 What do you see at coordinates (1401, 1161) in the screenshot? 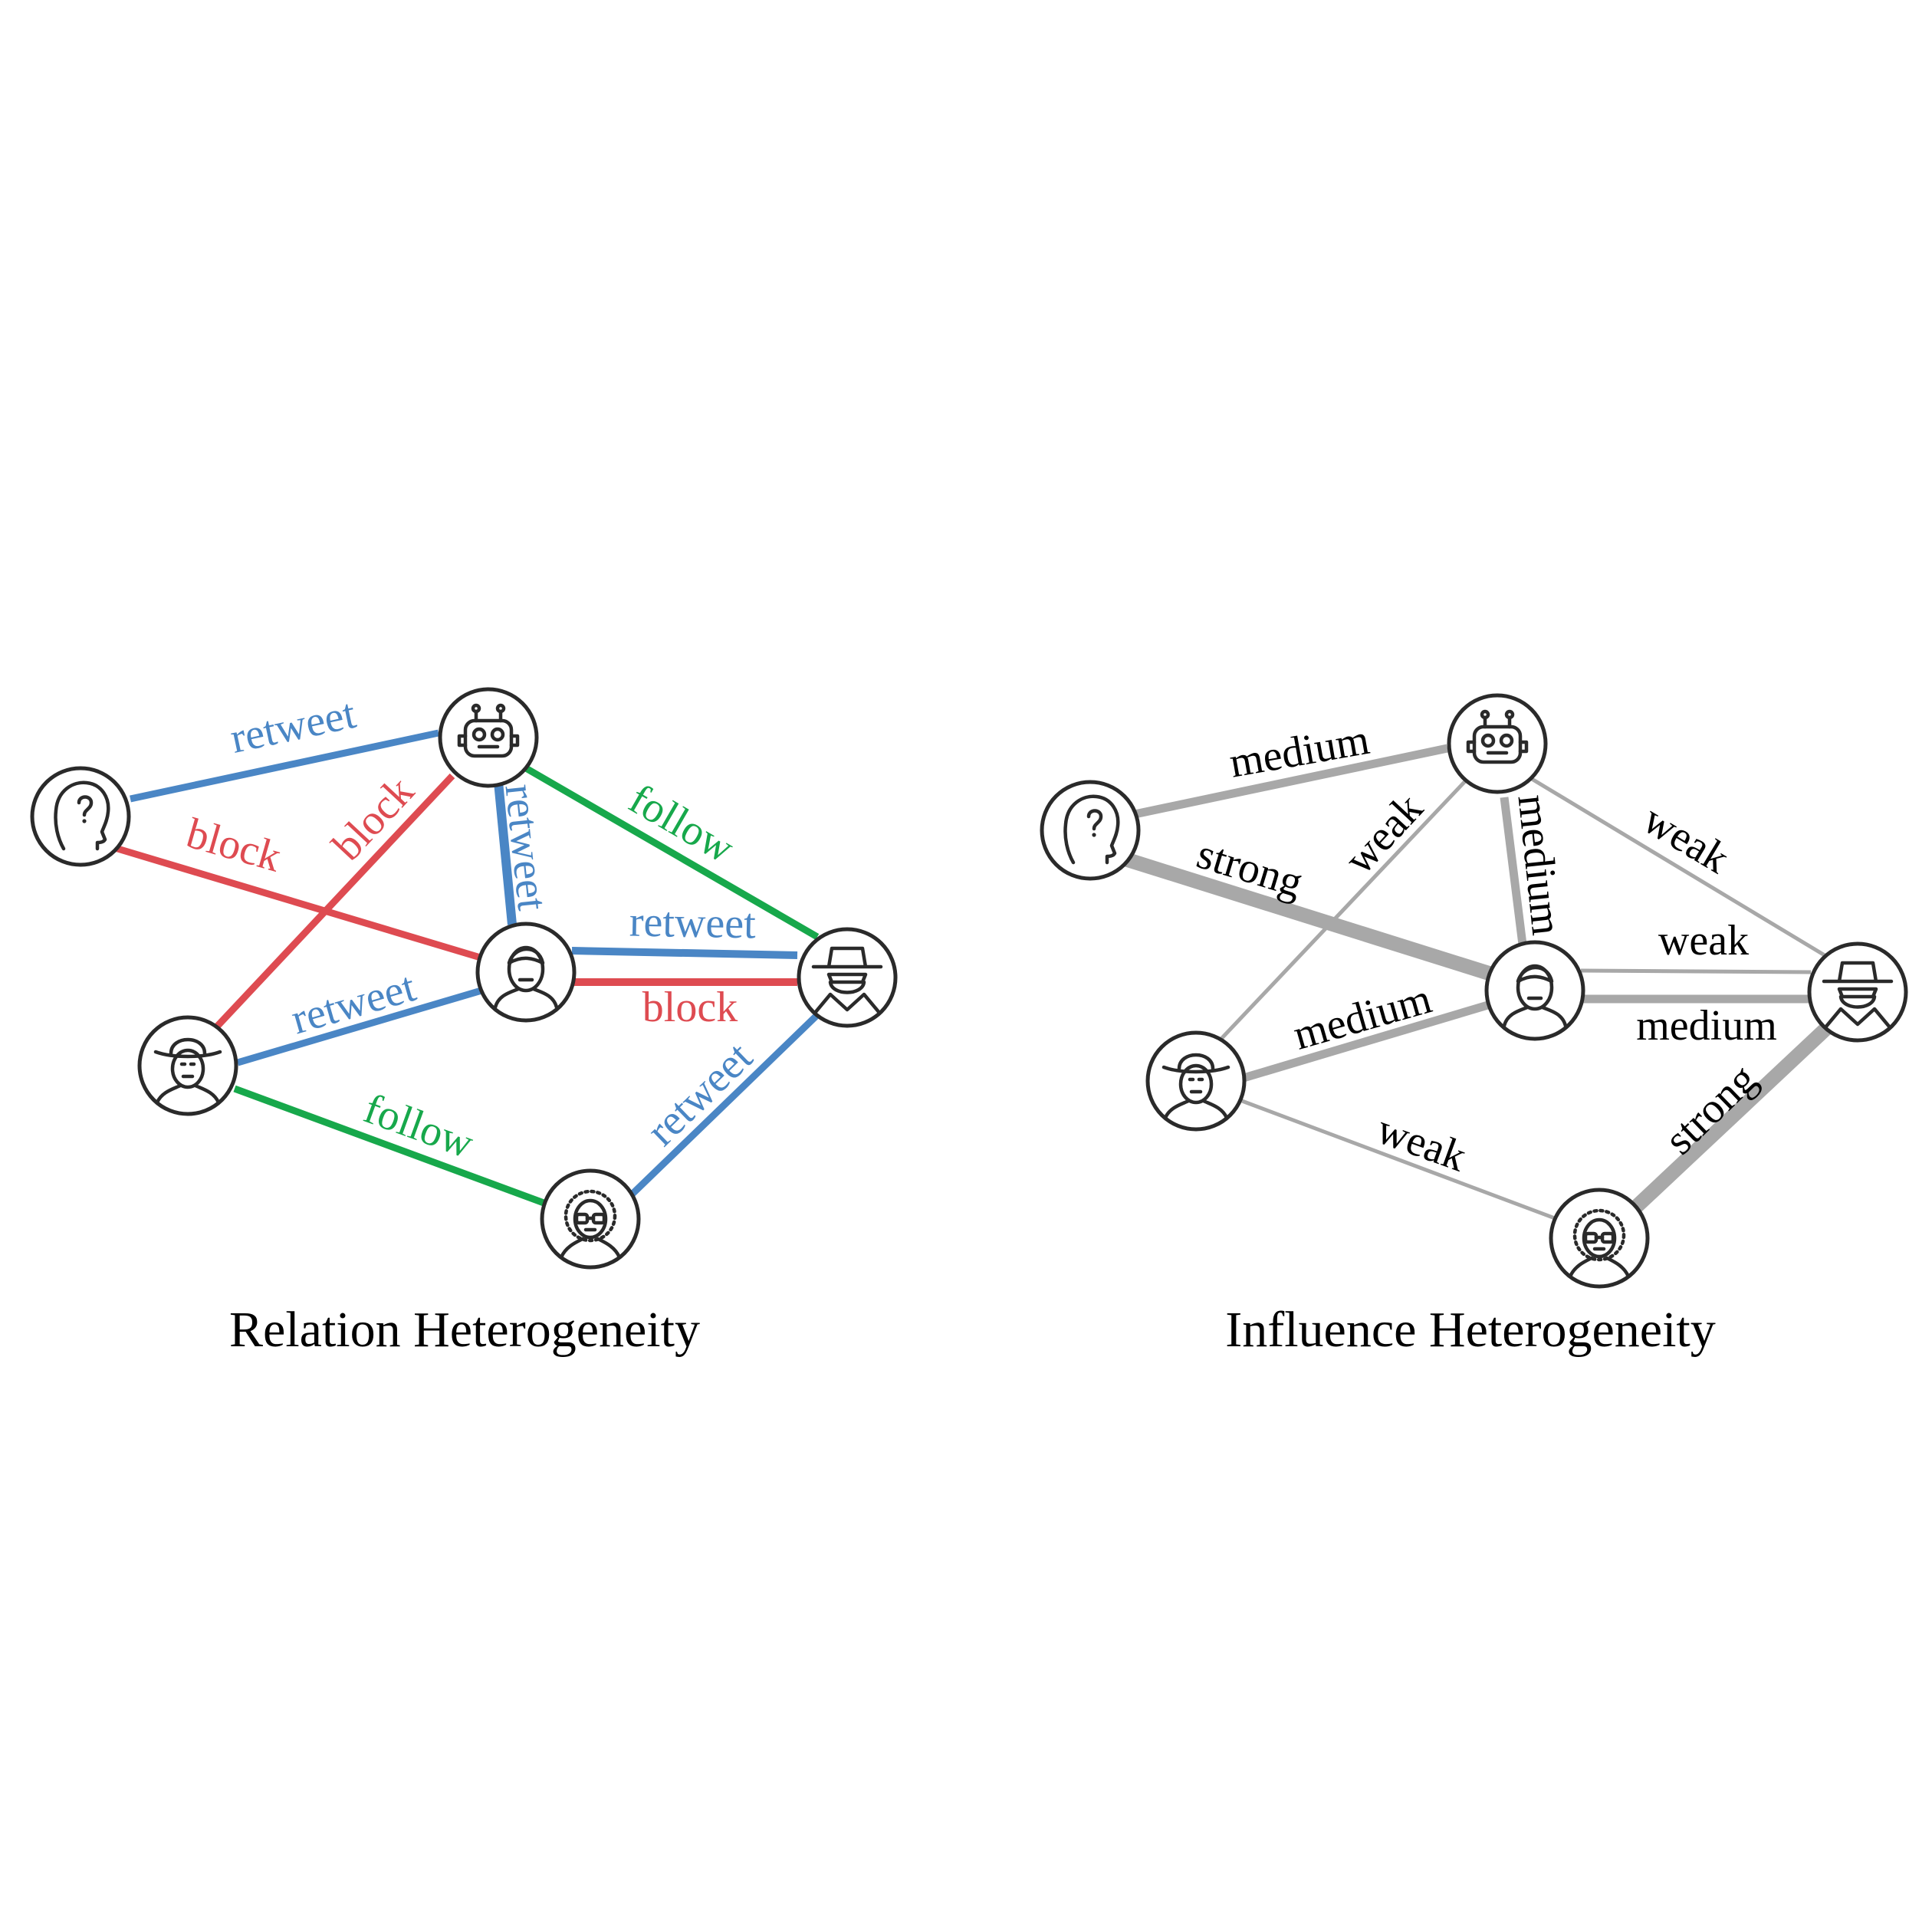
I see `influence-edge-cowboy-nerd` at bounding box center [1401, 1161].